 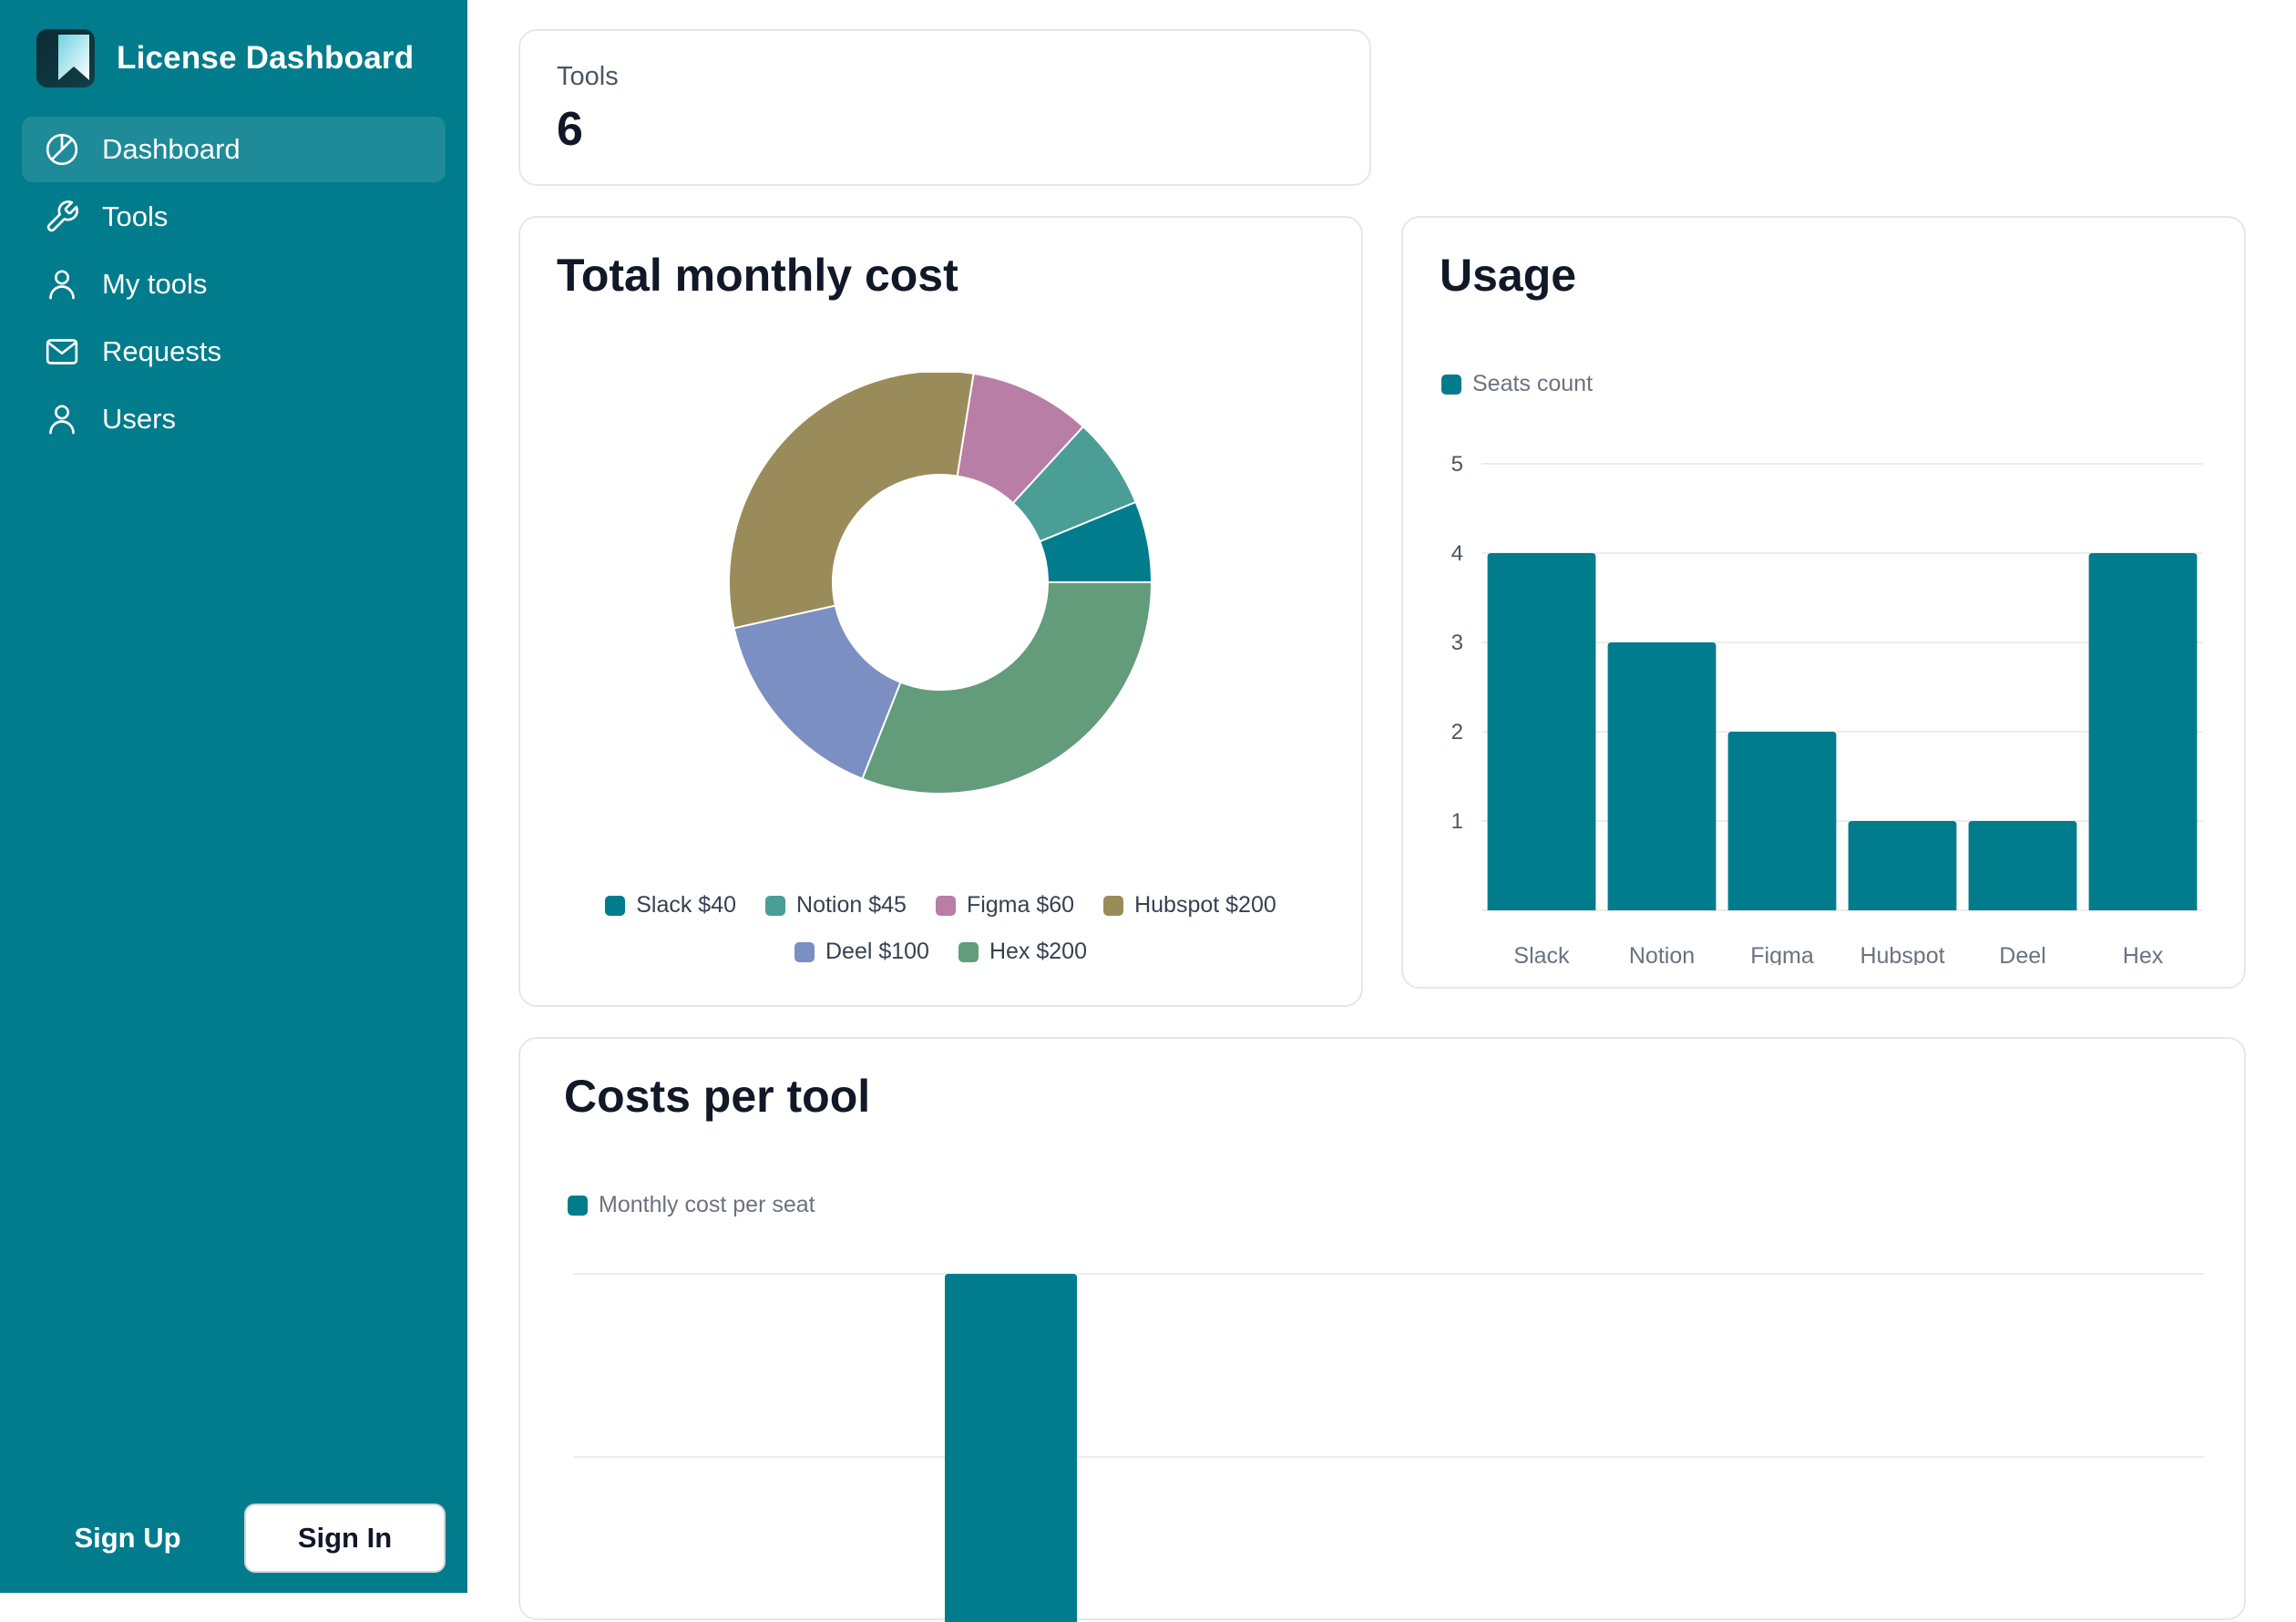 I want to click on donut-chart, so click(x=940, y=584).